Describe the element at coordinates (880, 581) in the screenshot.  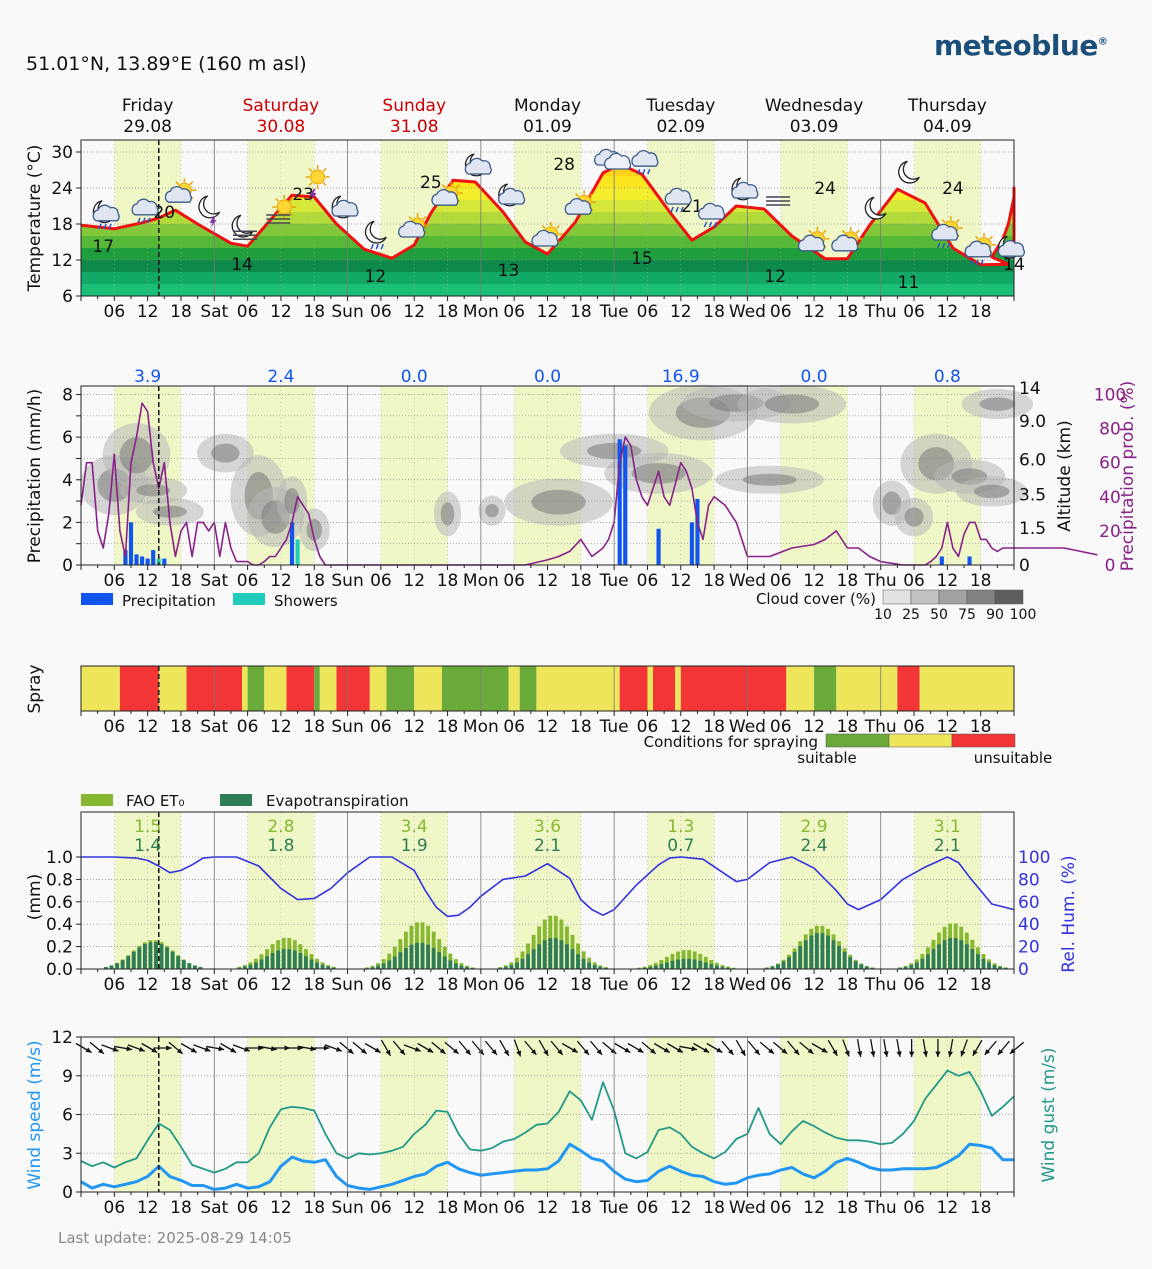
I see `x-tick-label: Thu` at that location.